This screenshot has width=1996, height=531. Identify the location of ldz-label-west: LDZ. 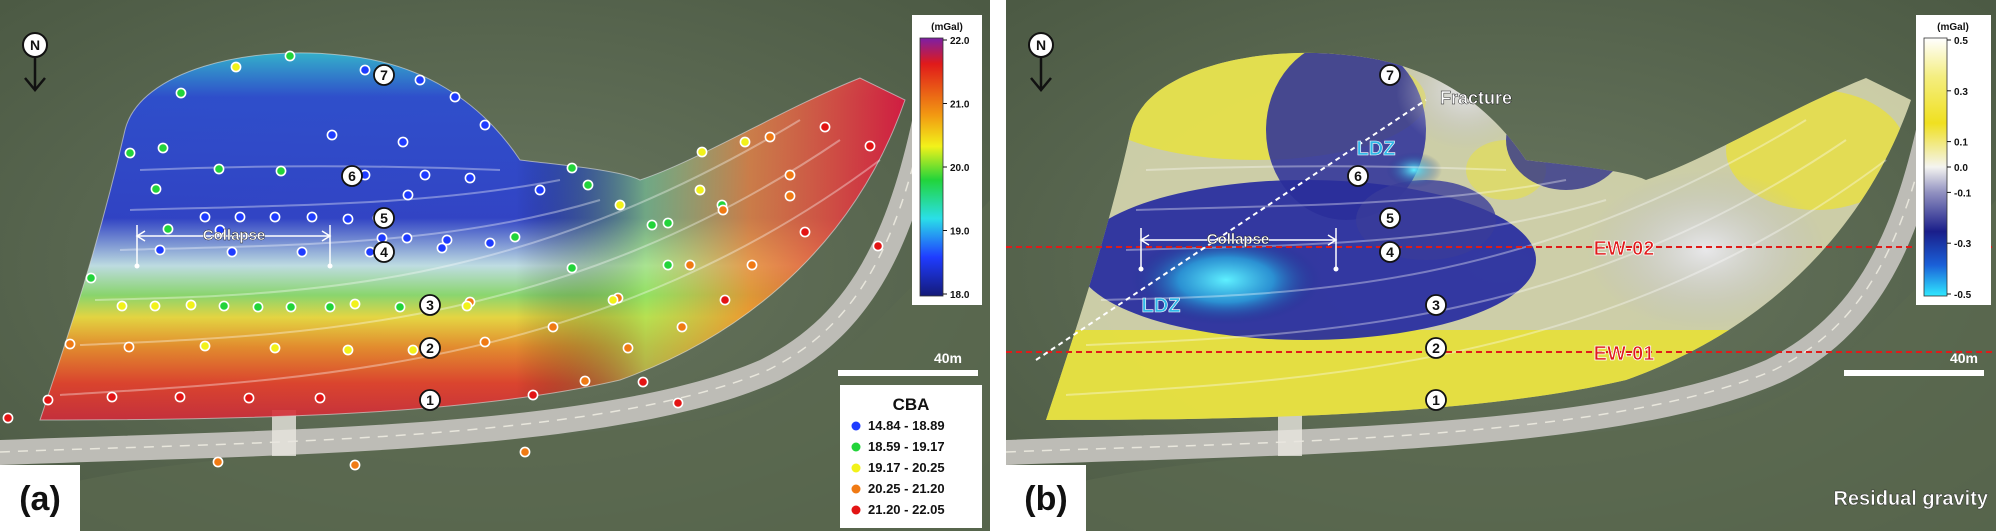
(1161, 306).